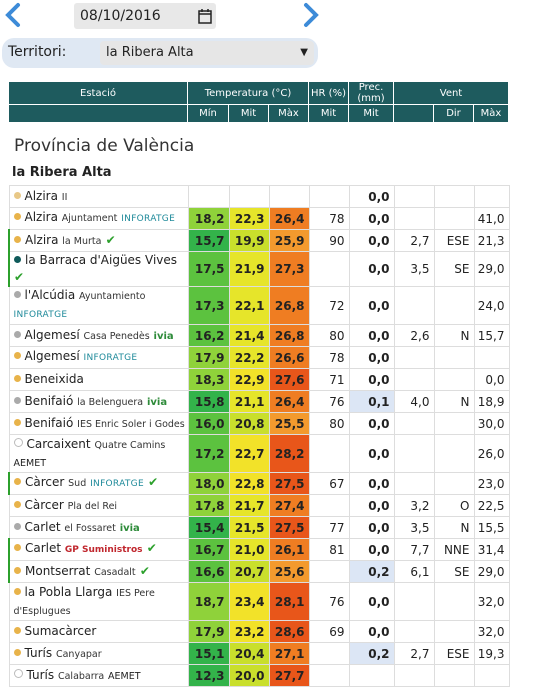 The height and width of the screenshot is (687, 548). What do you see at coordinates (259, 357) in the screenshot?
I see `station-row: Algemesí INFORATGE 17,9 22,2 26,6 78 0,0` at bounding box center [259, 357].